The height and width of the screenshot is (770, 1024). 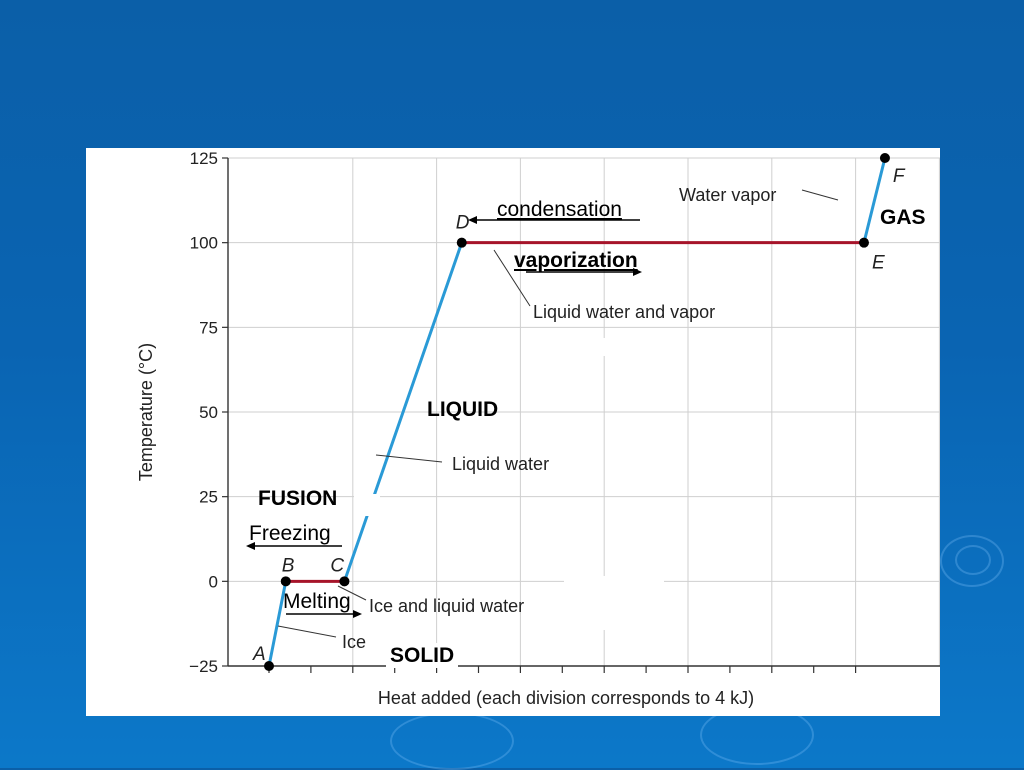 I want to click on y-tick-label: 125, so click(x=204, y=158).